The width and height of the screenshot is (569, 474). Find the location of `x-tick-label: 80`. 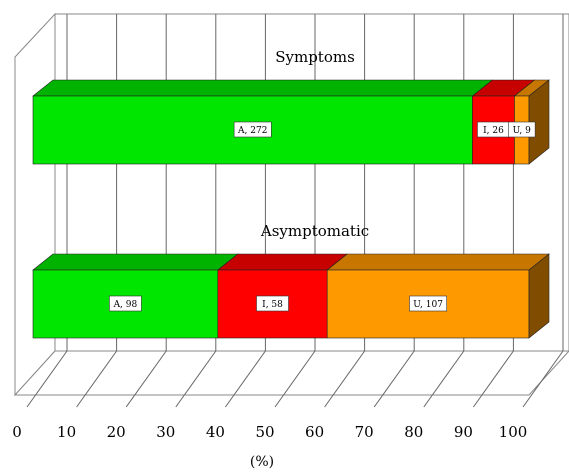

x-tick-label: 80 is located at coordinates (413, 432).